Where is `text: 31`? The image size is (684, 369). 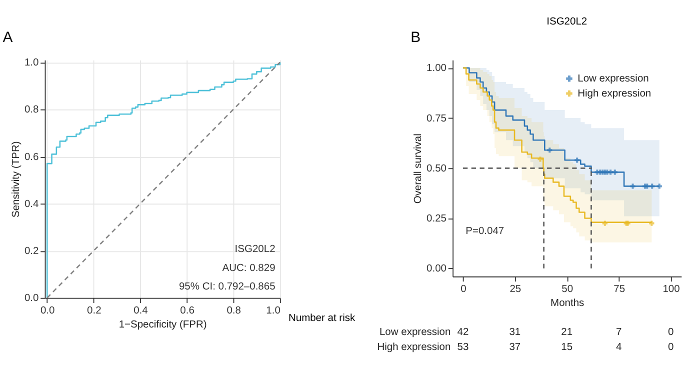
text: 31 is located at coordinates (515, 332).